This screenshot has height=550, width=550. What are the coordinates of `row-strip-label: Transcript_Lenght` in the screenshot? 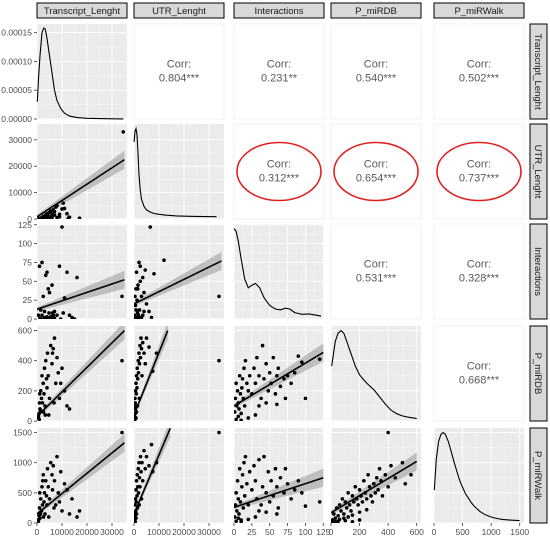 It's located at (537, 71).